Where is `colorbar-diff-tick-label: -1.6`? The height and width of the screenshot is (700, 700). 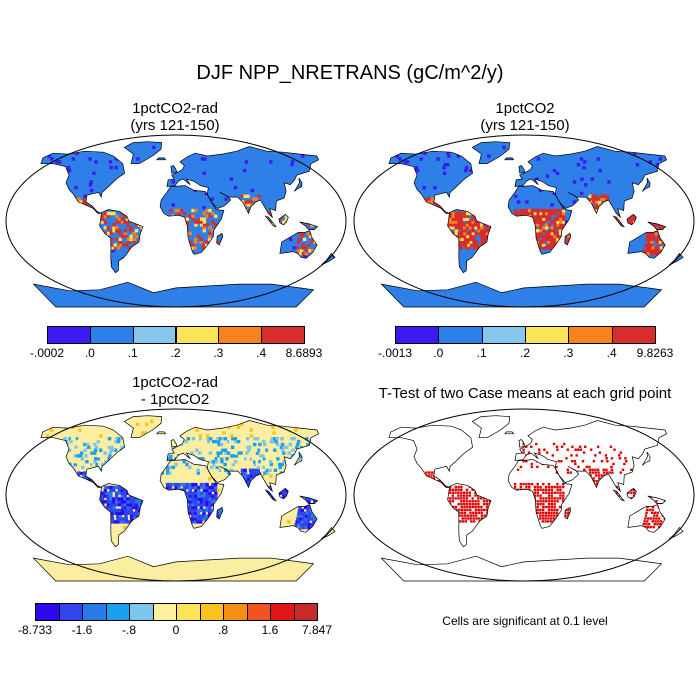
colorbar-diff-tick-label: -1.6 is located at coordinates (82, 630).